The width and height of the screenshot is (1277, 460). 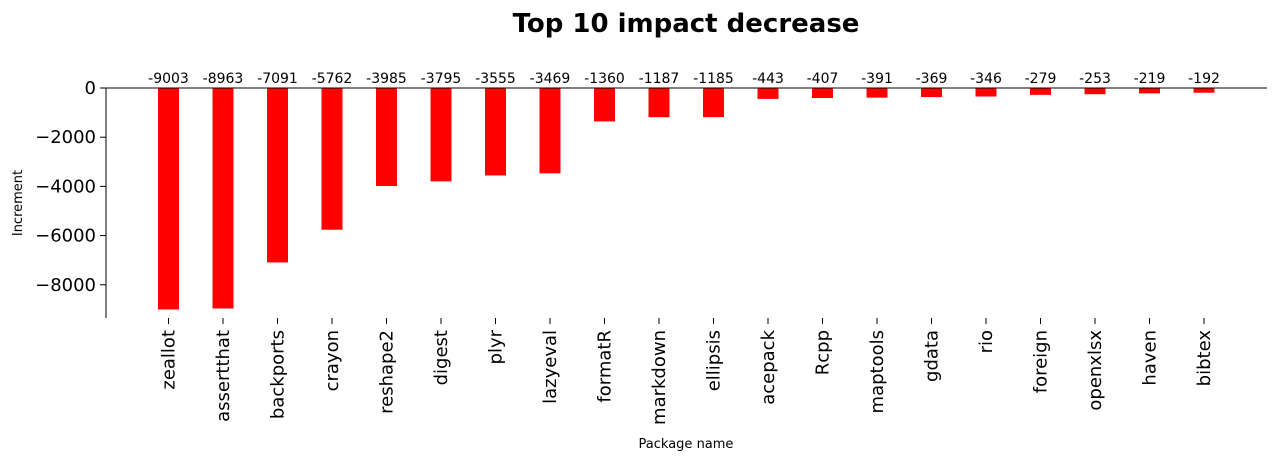 I want to click on data-label-markdown: -1187, so click(x=659, y=79).